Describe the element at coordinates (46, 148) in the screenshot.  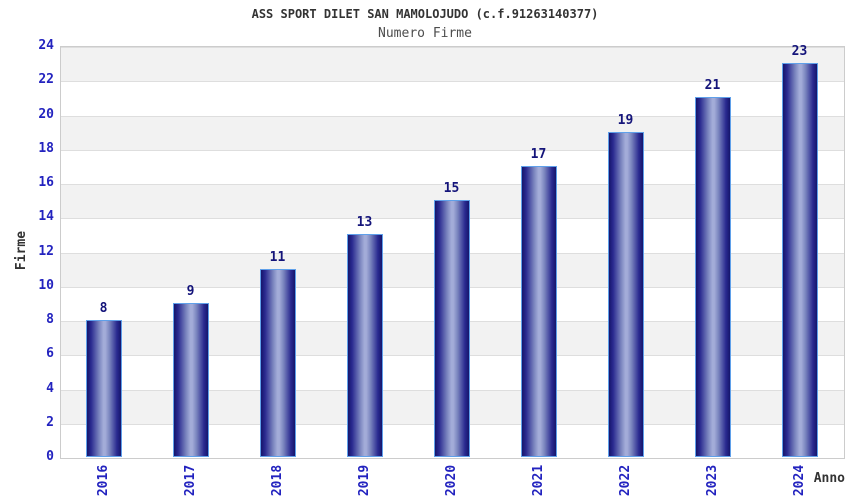
I see `y-tick-label: 18` at that location.